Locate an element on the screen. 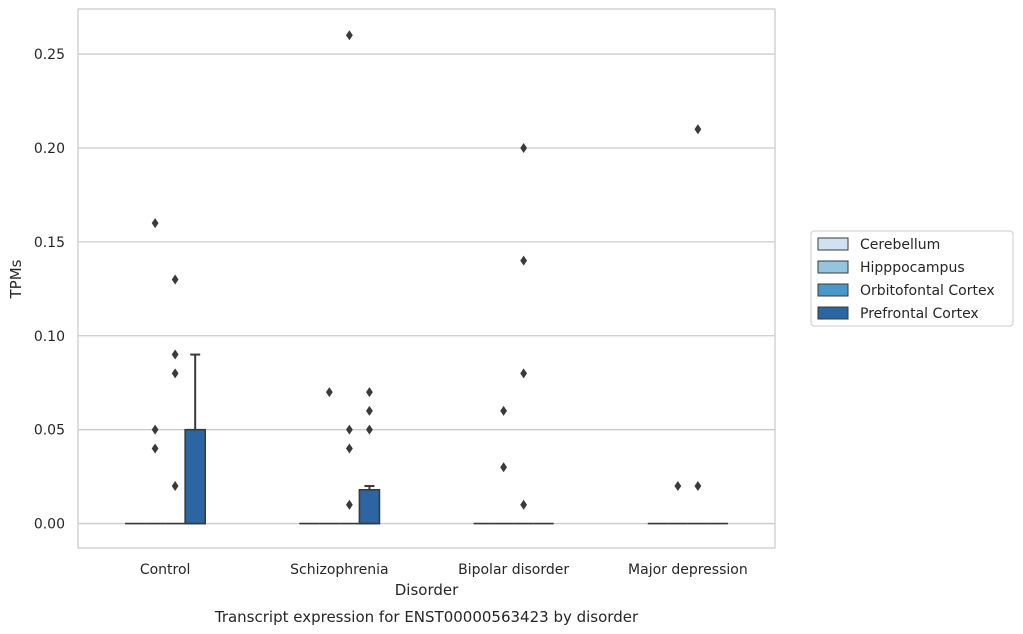 The height and width of the screenshot is (634, 1023). y-tick-label: 0.20 is located at coordinates (49, 149).